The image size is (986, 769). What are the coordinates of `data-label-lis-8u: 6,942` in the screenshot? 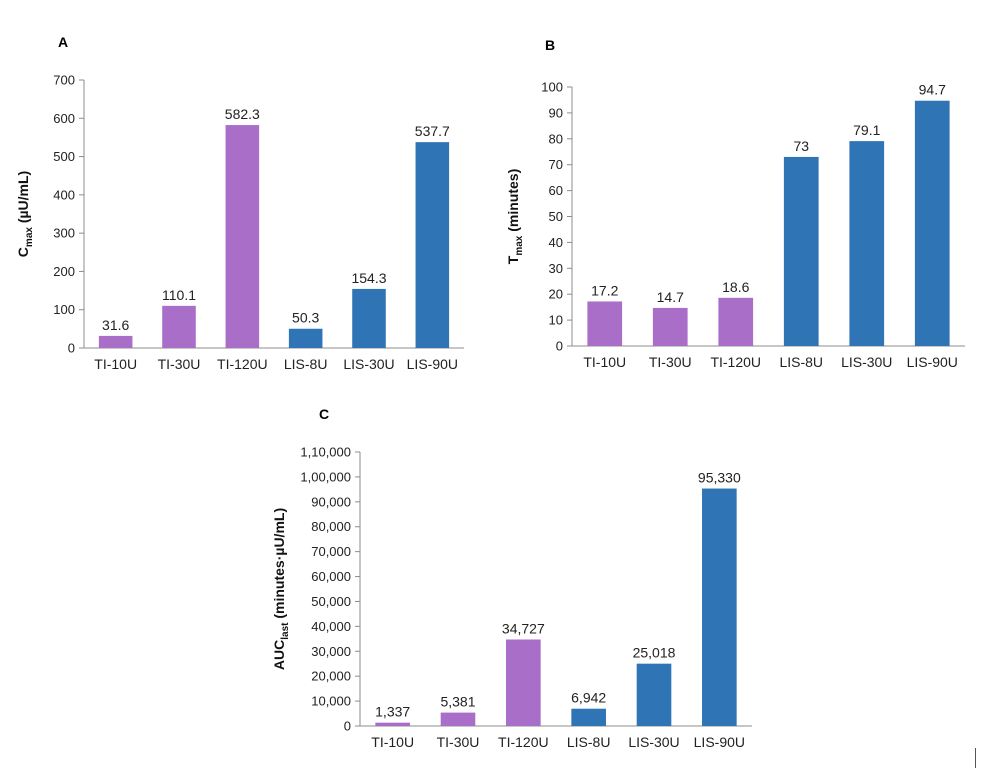 It's located at (588, 698).